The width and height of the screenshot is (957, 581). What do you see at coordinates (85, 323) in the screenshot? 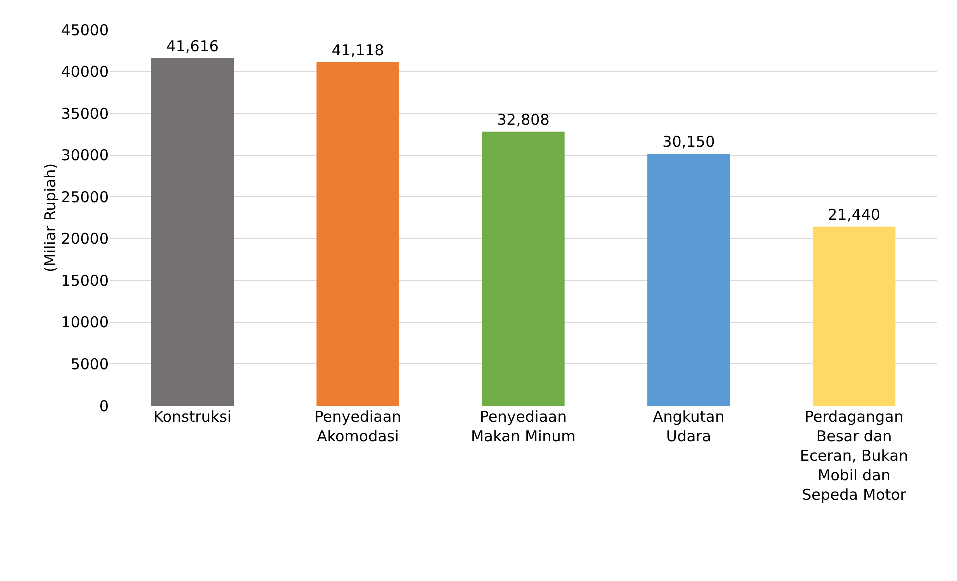
I see `y-tick-label: 10000` at bounding box center [85, 323].